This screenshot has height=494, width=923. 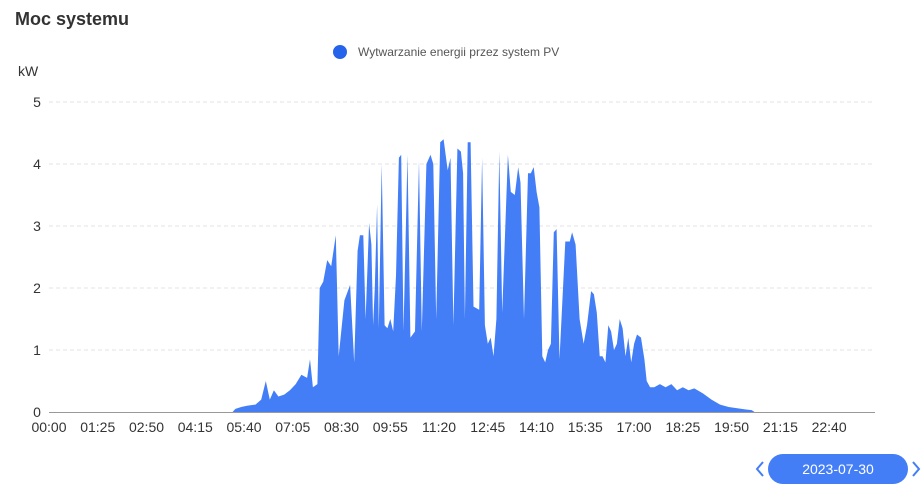 What do you see at coordinates (195, 427) in the screenshot?
I see `x-tick-label: 04:15` at bounding box center [195, 427].